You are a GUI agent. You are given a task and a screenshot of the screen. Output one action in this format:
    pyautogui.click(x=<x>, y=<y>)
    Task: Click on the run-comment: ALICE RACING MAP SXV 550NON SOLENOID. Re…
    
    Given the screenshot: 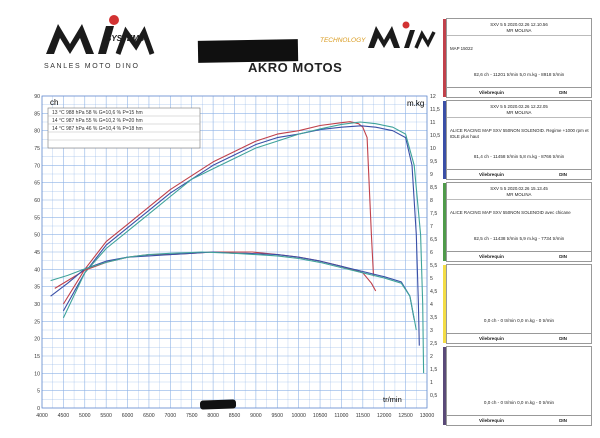 What is the action you would take?
    pyautogui.click(x=519, y=133)
    